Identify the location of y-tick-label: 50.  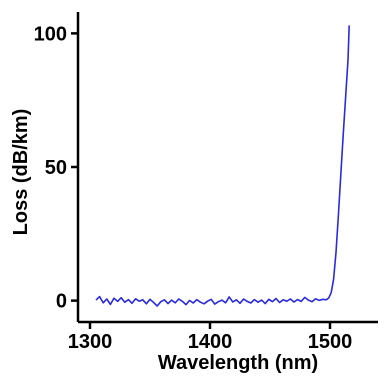
(56, 168).